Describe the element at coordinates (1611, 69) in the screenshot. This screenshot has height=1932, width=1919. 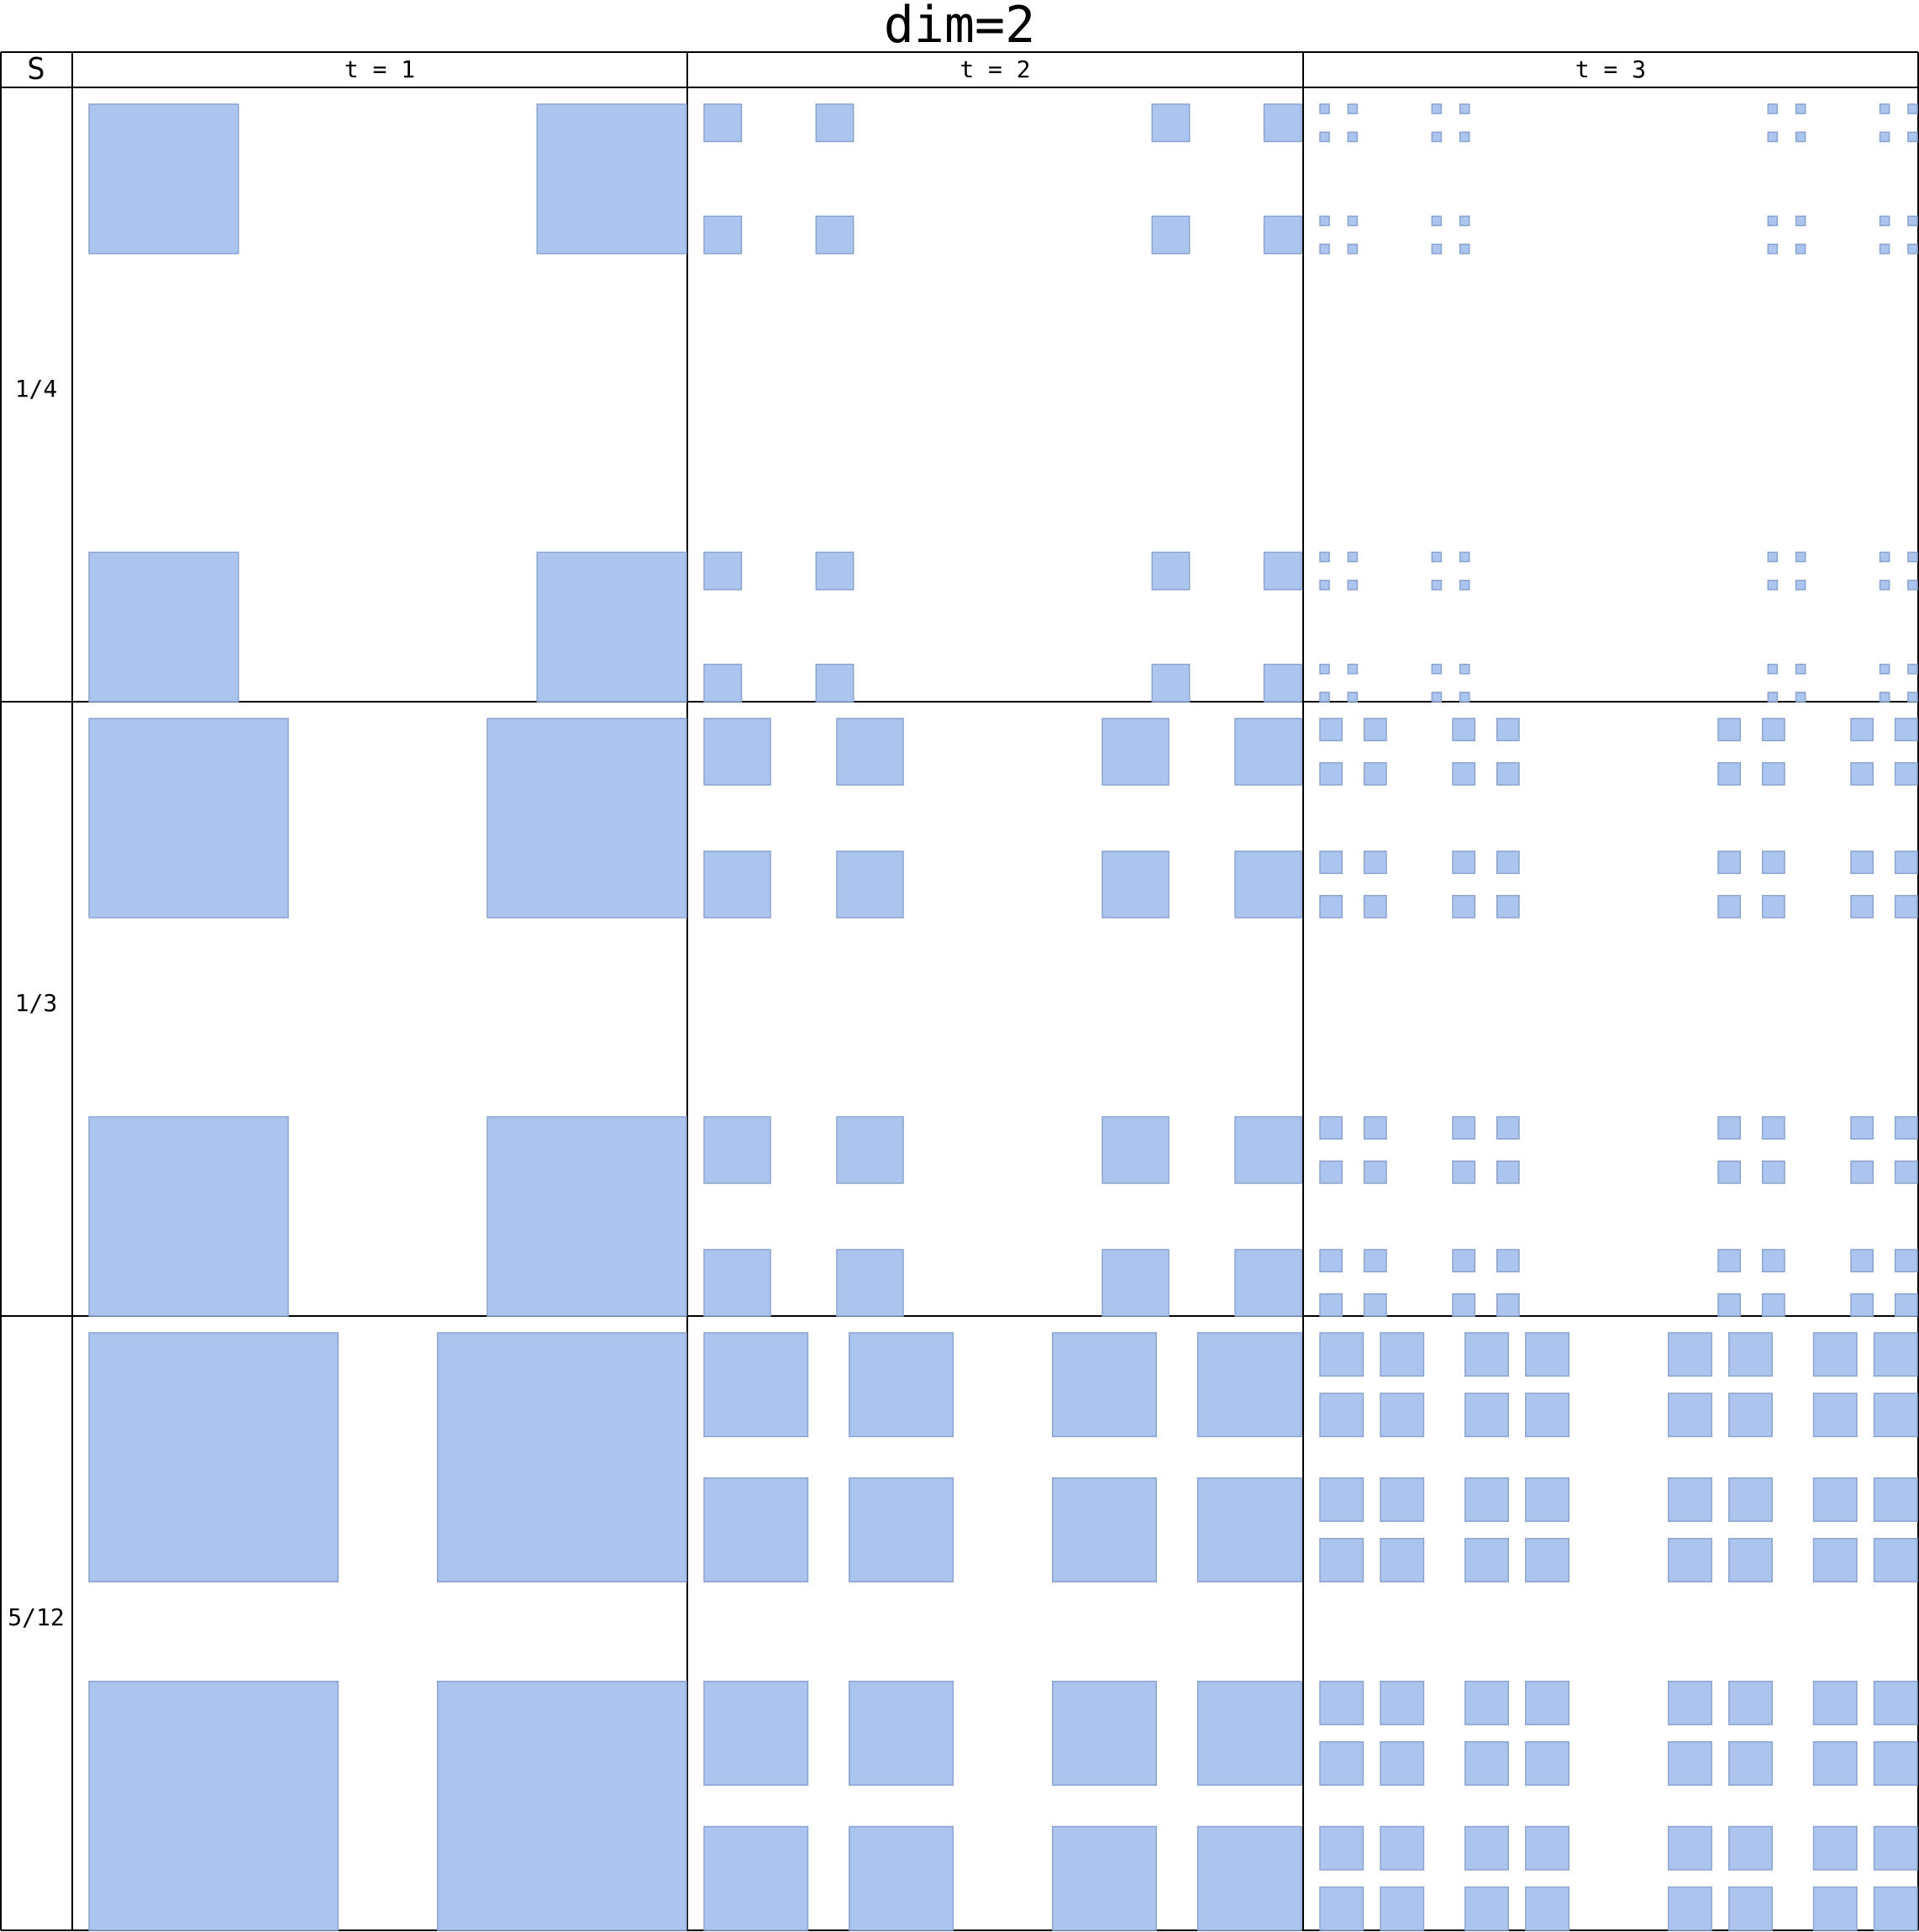
I see `column-header-t3: t = 3` at that location.